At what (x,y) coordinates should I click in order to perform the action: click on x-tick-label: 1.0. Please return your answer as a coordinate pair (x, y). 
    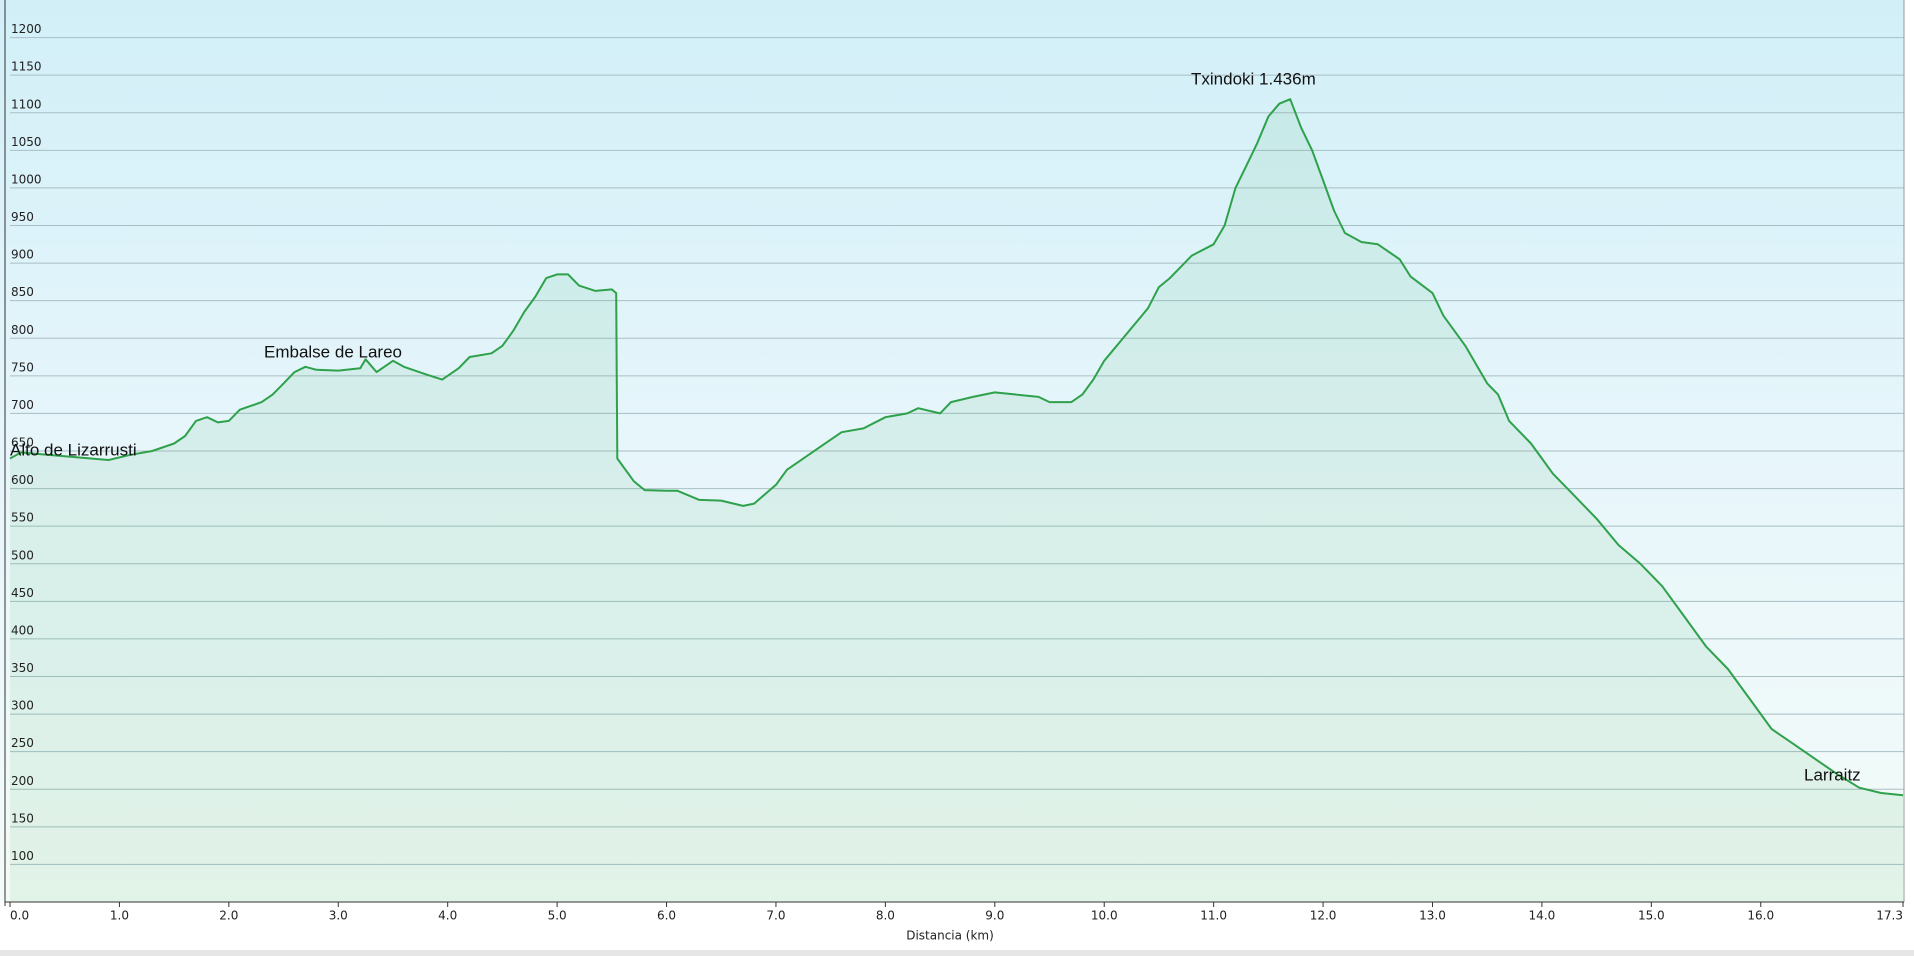
    Looking at the image, I should click on (119, 916).